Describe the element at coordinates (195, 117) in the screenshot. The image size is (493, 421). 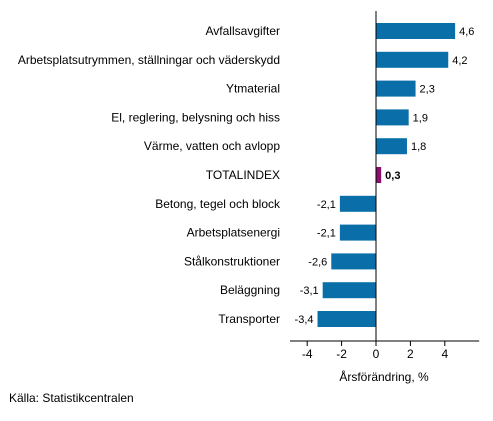
I see `category-label: El, reglering, belysning och hiss` at that location.